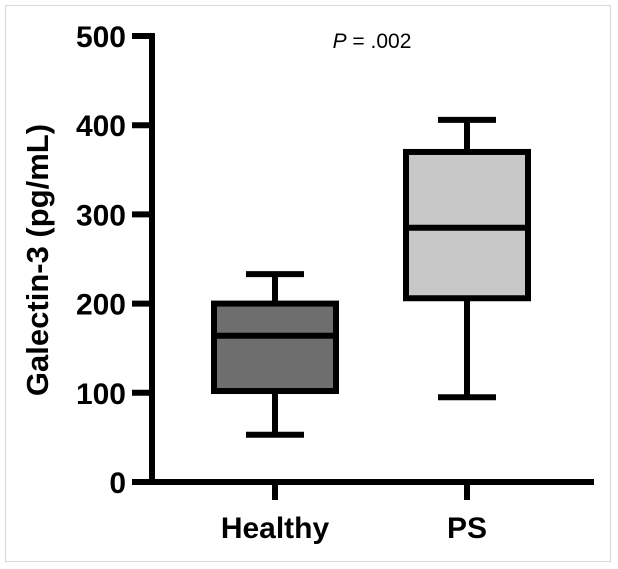  Describe the element at coordinates (101, 37) in the screenshot. I see `y-tick-label: 500` at that location.